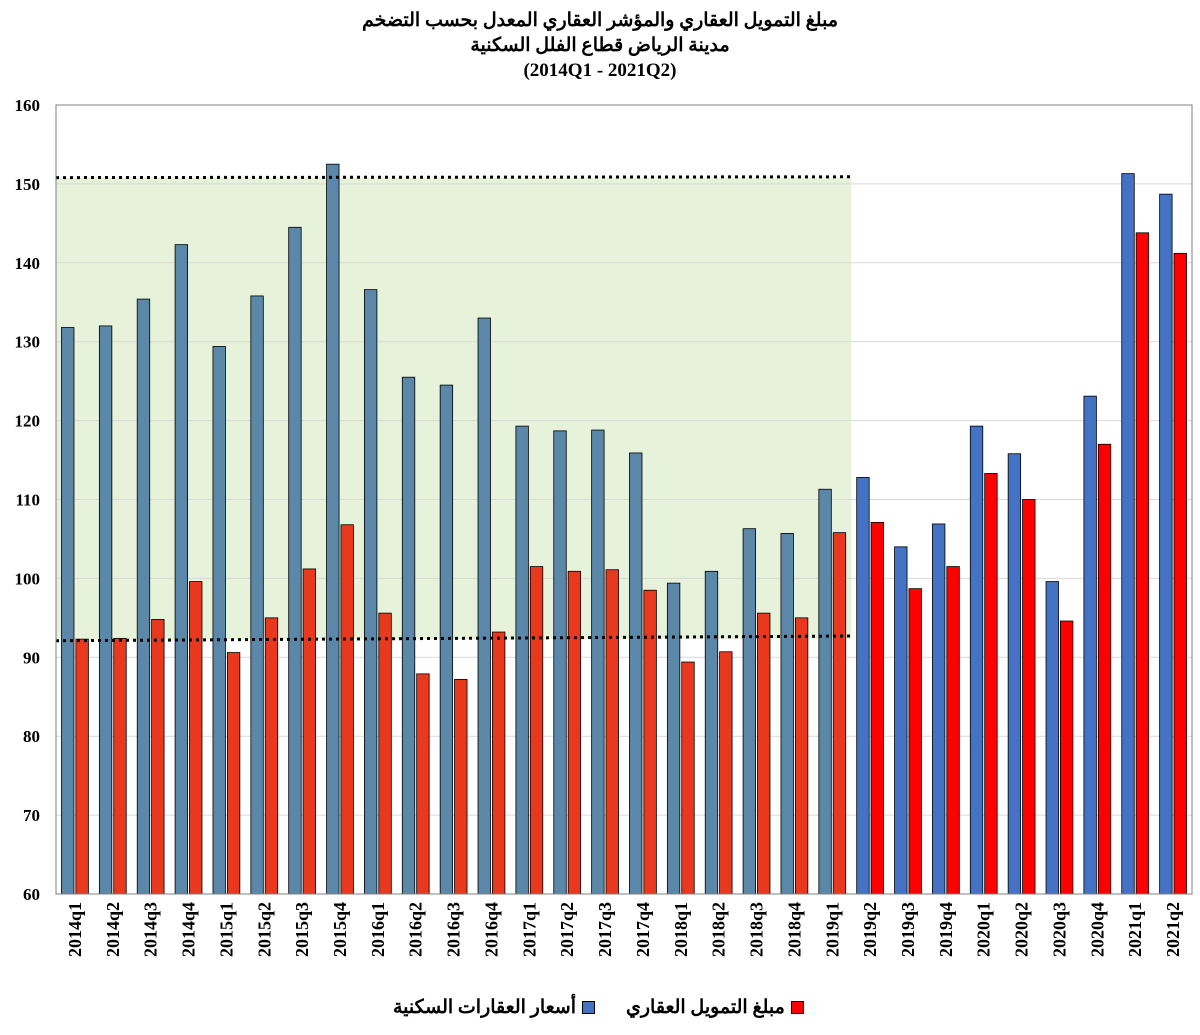 This screenshot has width=1200, height=1035. What do you see at coordinates (719, 929) in the screenshot?
I see `x-tick-label: 2018q2` at bounding box center [719, 929].